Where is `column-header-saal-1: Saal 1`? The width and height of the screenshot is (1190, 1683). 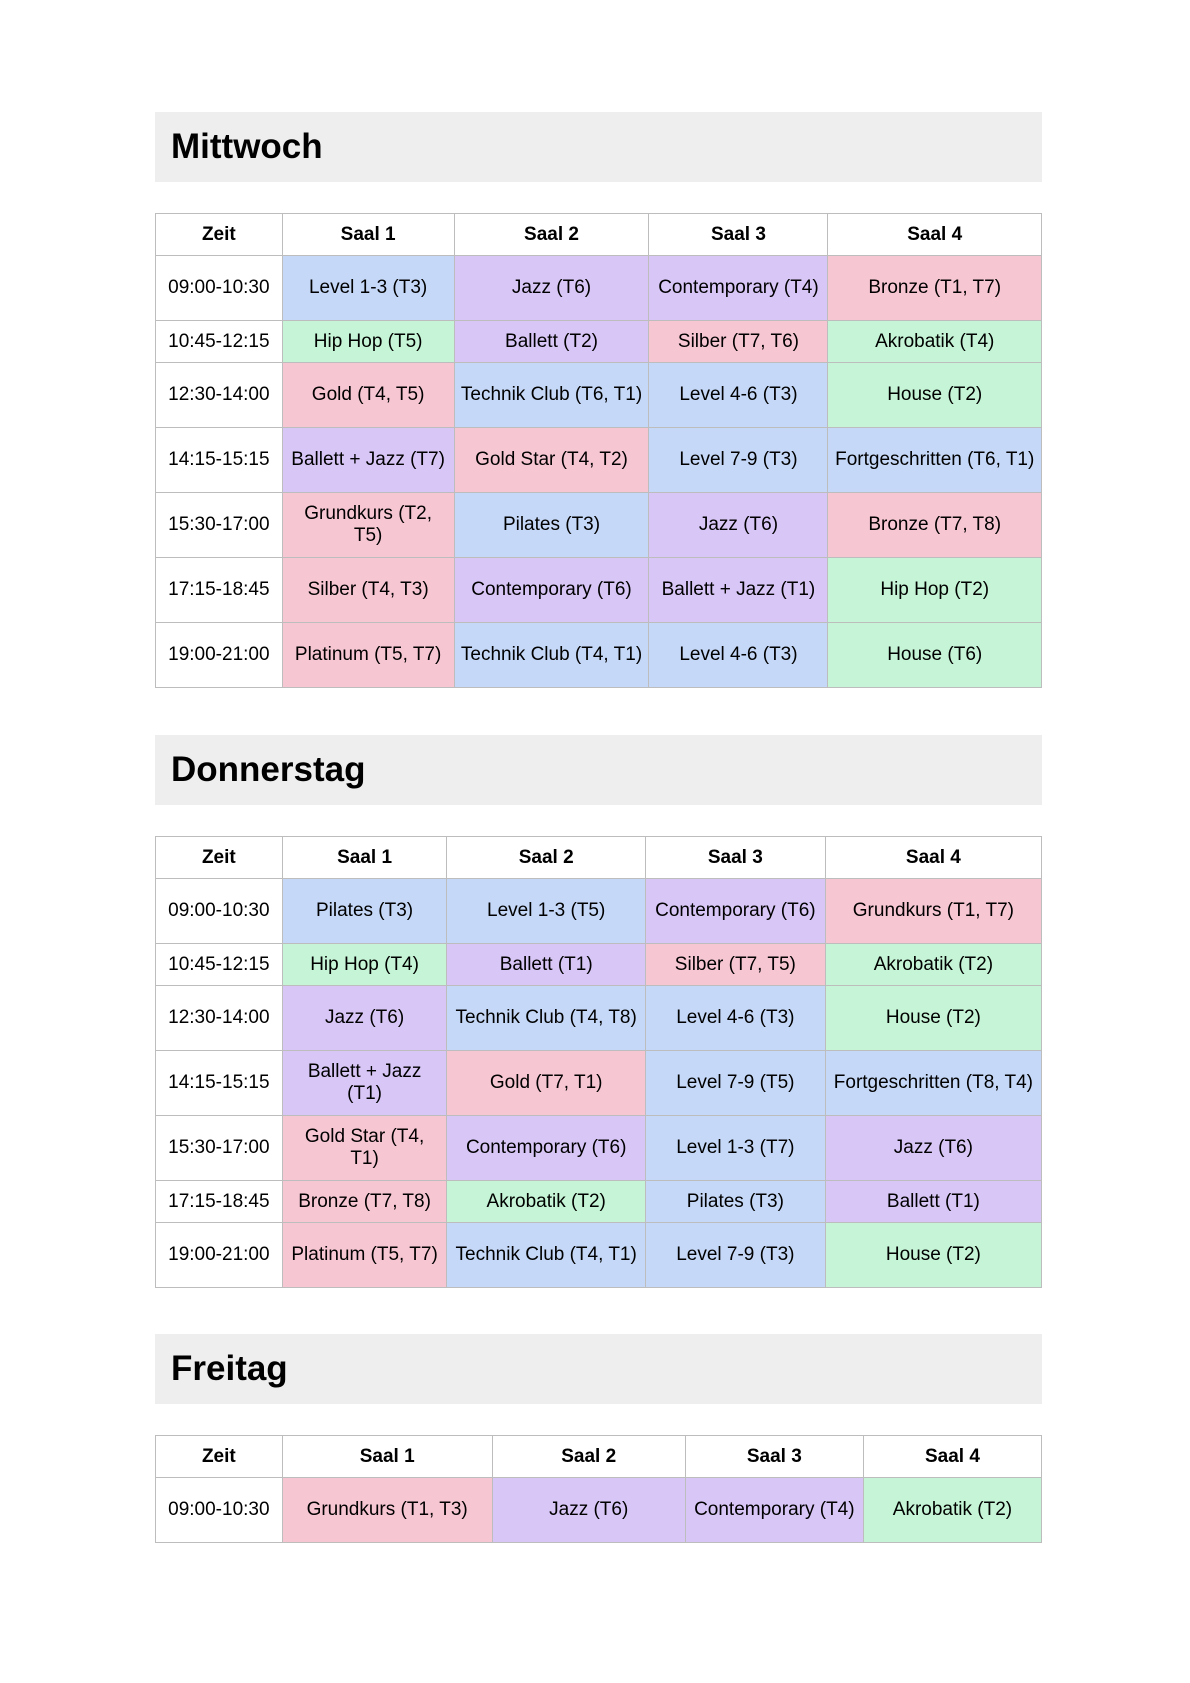
column-header-saal-1: Saal 1 is located at coordinates (364, 857).